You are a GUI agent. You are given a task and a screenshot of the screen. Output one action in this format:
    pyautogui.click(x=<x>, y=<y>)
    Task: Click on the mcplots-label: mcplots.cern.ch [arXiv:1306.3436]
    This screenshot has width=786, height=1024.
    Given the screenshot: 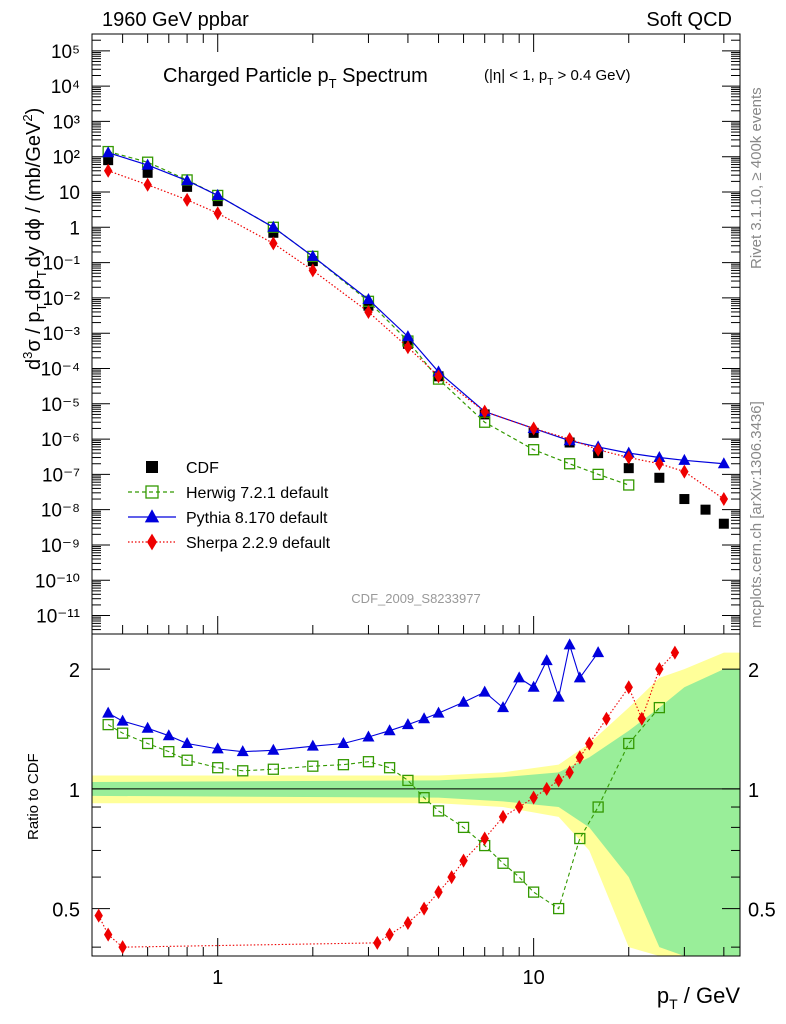 What is the action you would take?
    pyautogui.click(x=756, y=514)
    